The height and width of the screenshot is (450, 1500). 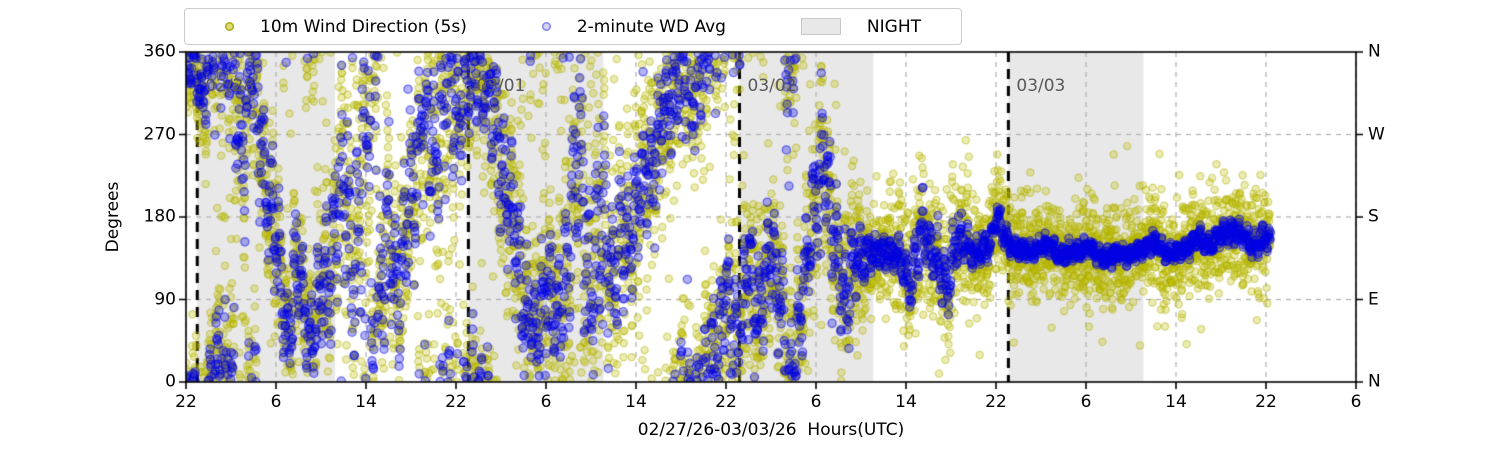 I want to click on compass-tick-label: W, so click(x=1376, y=134).